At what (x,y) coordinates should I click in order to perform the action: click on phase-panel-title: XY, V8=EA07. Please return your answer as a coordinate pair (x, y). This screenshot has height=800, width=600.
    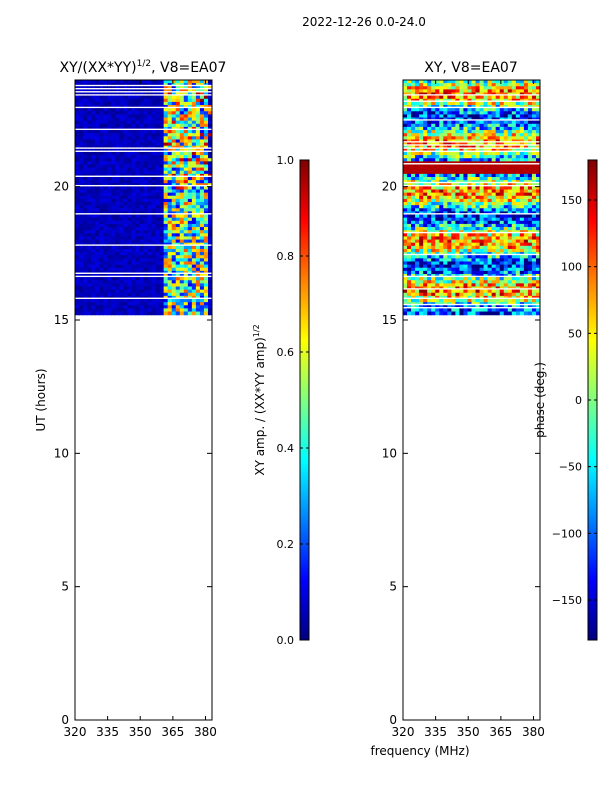
    Looking at the image, I should click on (471, 68).